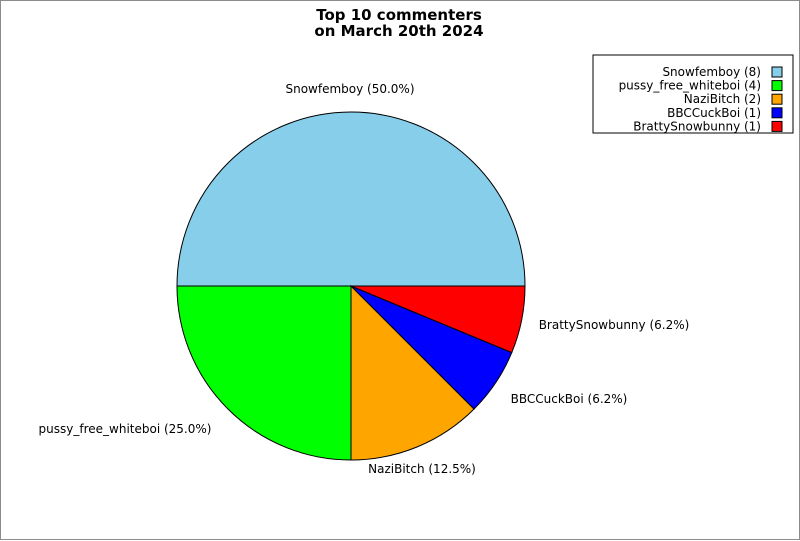 The image size is (800, 541). What do you see at coordinates (777, 99) in the screenshot?
I see `legend-swatch-NaziBitch` at bounding box center [777, 99].